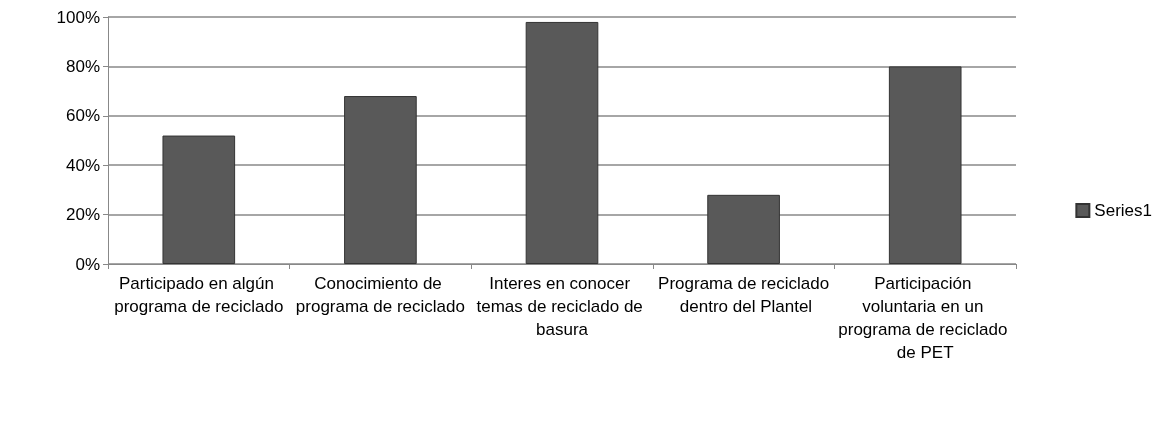 This screenshot has height=421, width=1171. Describe the element at coordinates (380, 295) in the screenshot. I see `x-tick-label: Conocimiento de programa de reciclado` at that location.